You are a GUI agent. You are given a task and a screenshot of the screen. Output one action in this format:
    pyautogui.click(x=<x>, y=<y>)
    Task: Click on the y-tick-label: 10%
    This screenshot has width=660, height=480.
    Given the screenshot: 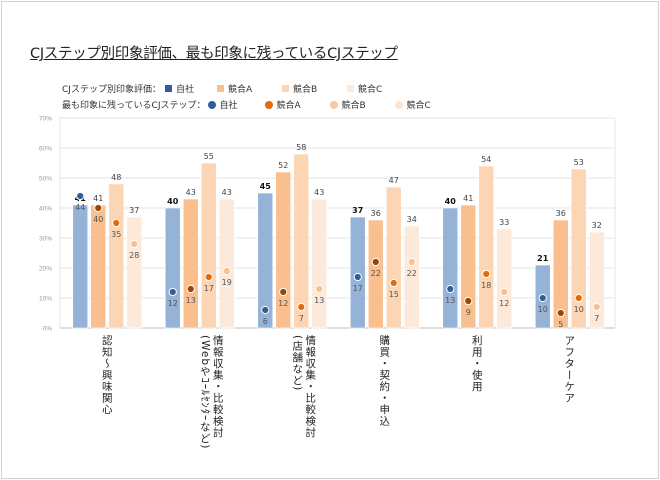 What is the action you would take?
    pyautogui.click(x=45, y=299)
    